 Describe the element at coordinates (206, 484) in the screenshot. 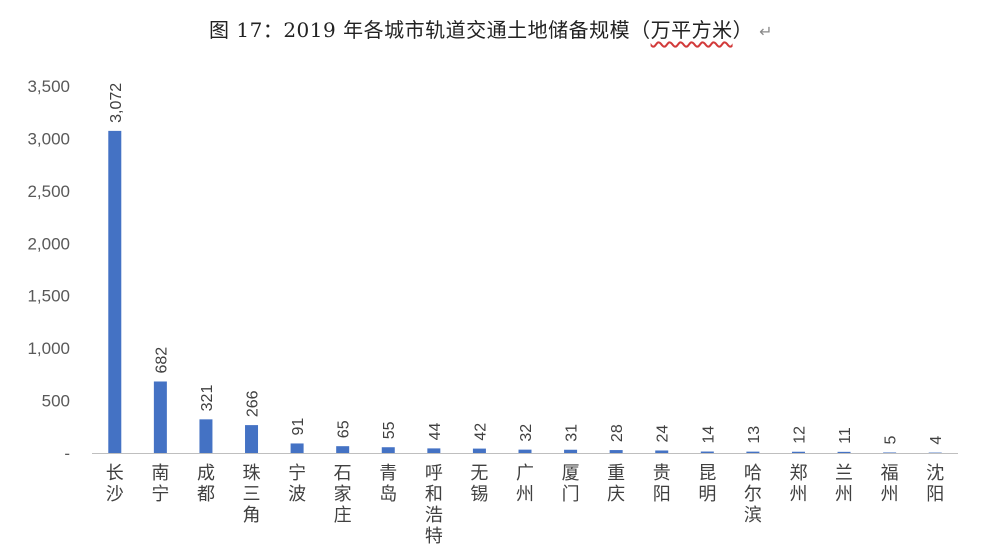

I see `x-category-label: 成都` at that location.